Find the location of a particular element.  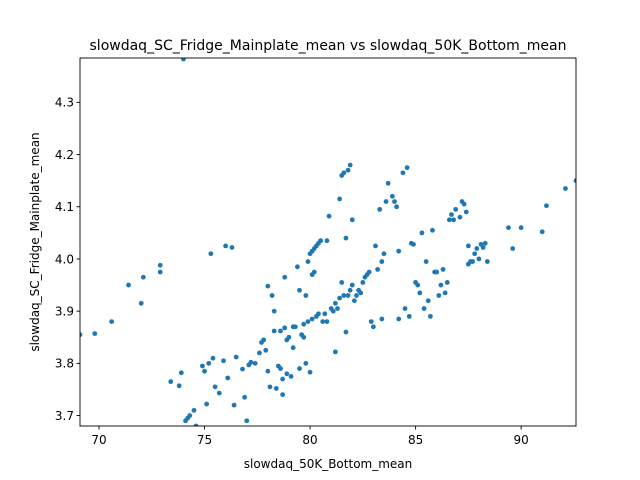

x-axis-label: slowdaq_50K_Bottom_mean is located at coordinates (328, 464).